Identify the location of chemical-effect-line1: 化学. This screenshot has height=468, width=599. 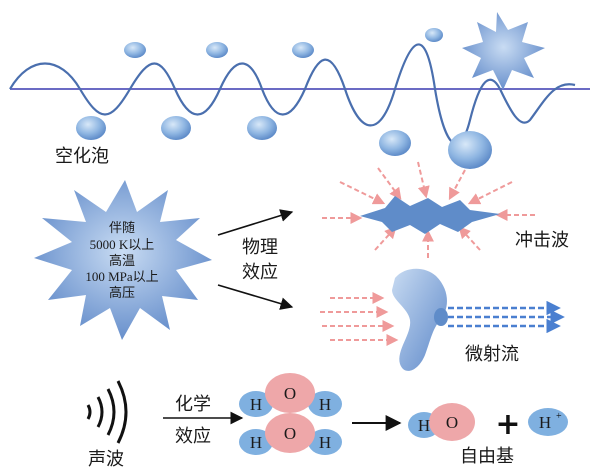
(193, 404).